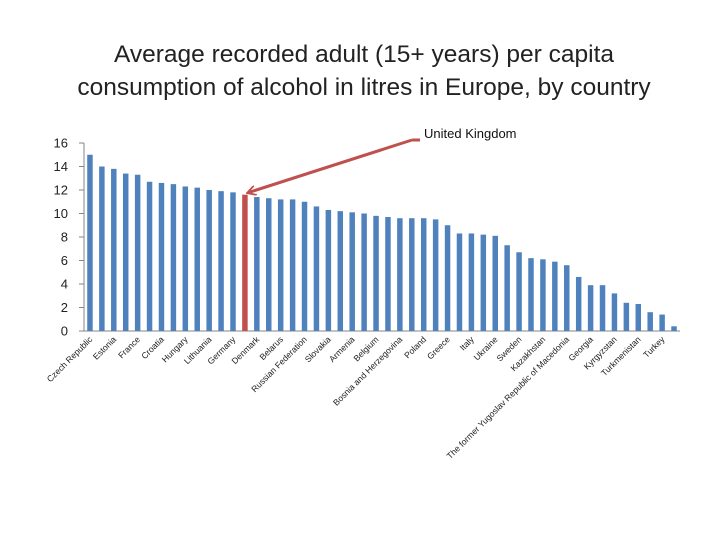 The width and height of the screenshot is (728, 546). Describe the element at coordinates (438, 347) in the screenshot. I see `x-tick-label: Greece` at that location.